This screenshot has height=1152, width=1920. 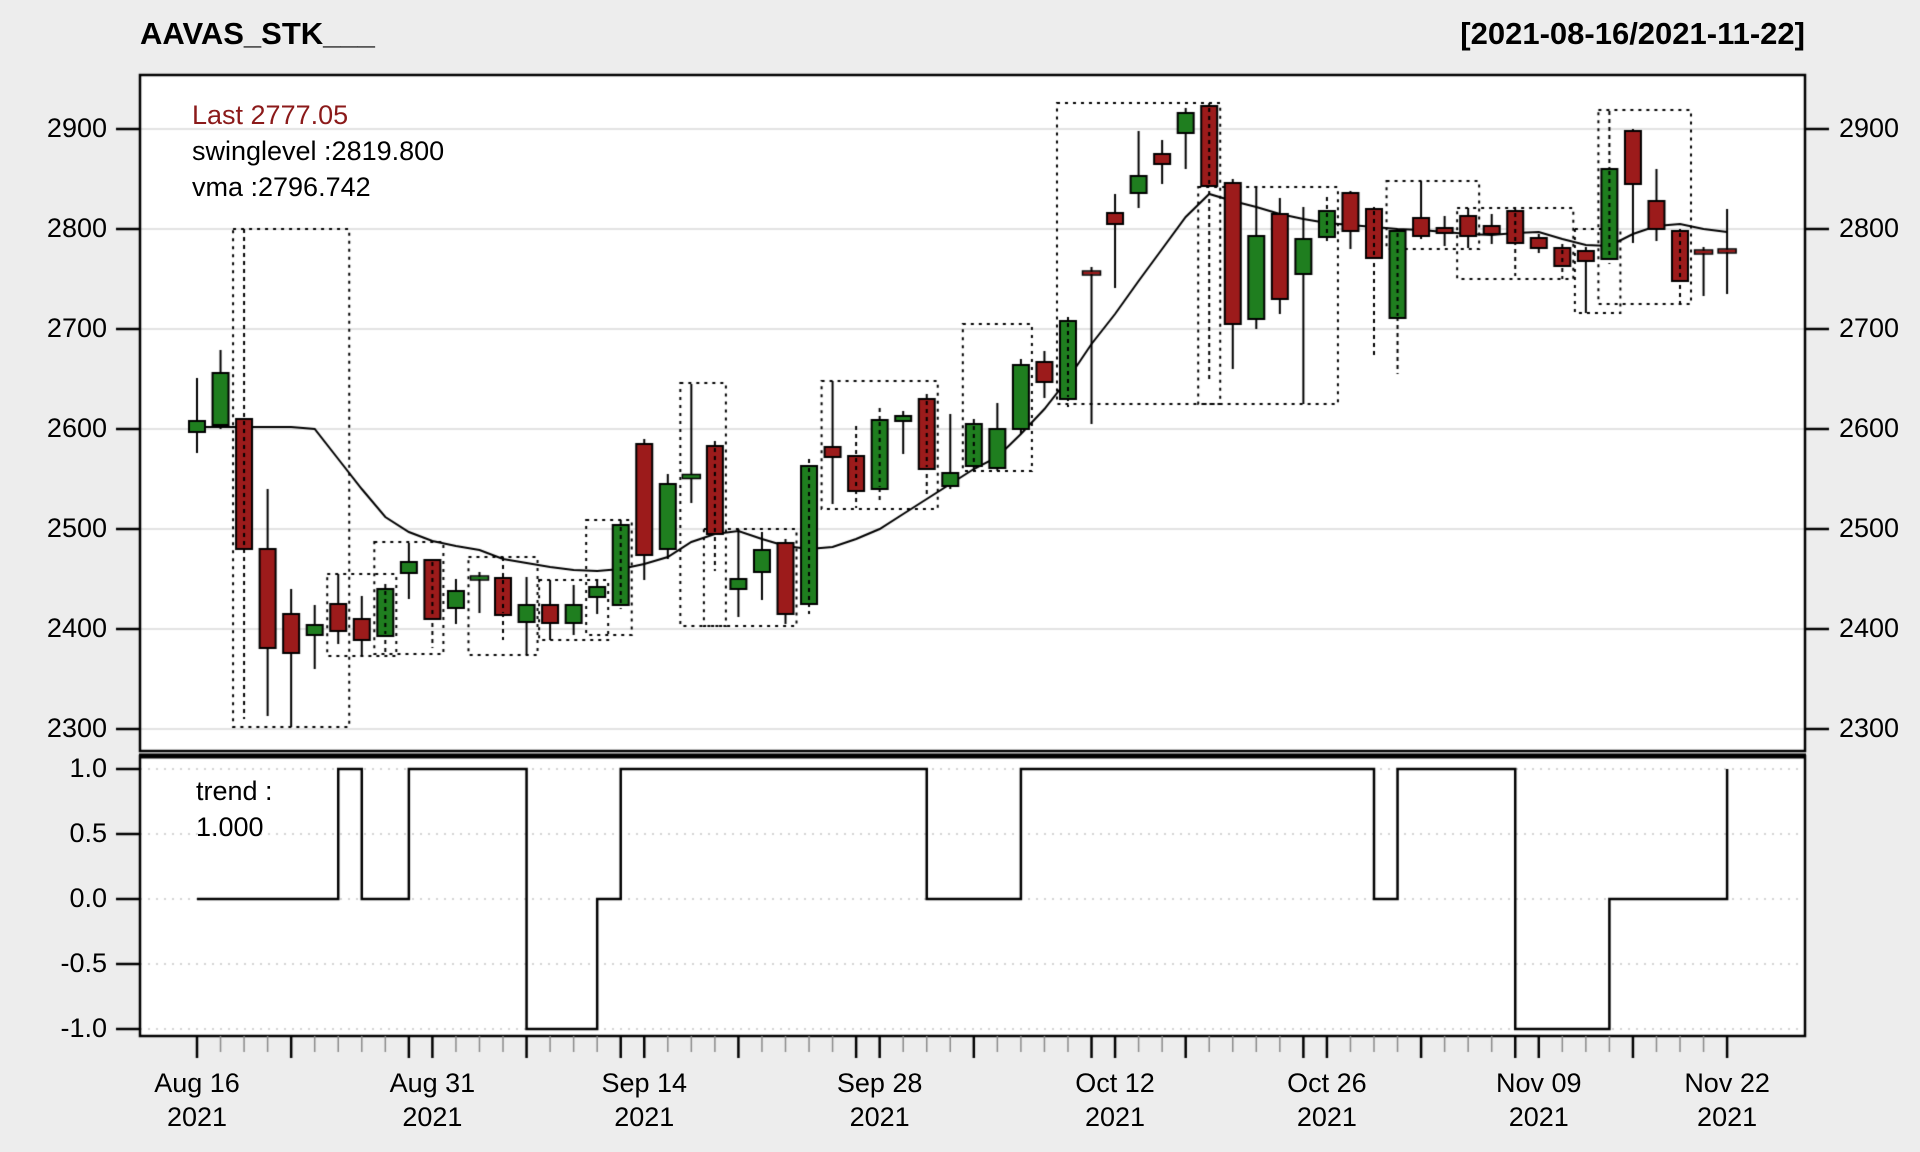 What do you see at coordinates (432, 1100) in the screenshot?
I see `x-axis-tick-label: Aug 31 2021` at bounding box center [432, 1100].